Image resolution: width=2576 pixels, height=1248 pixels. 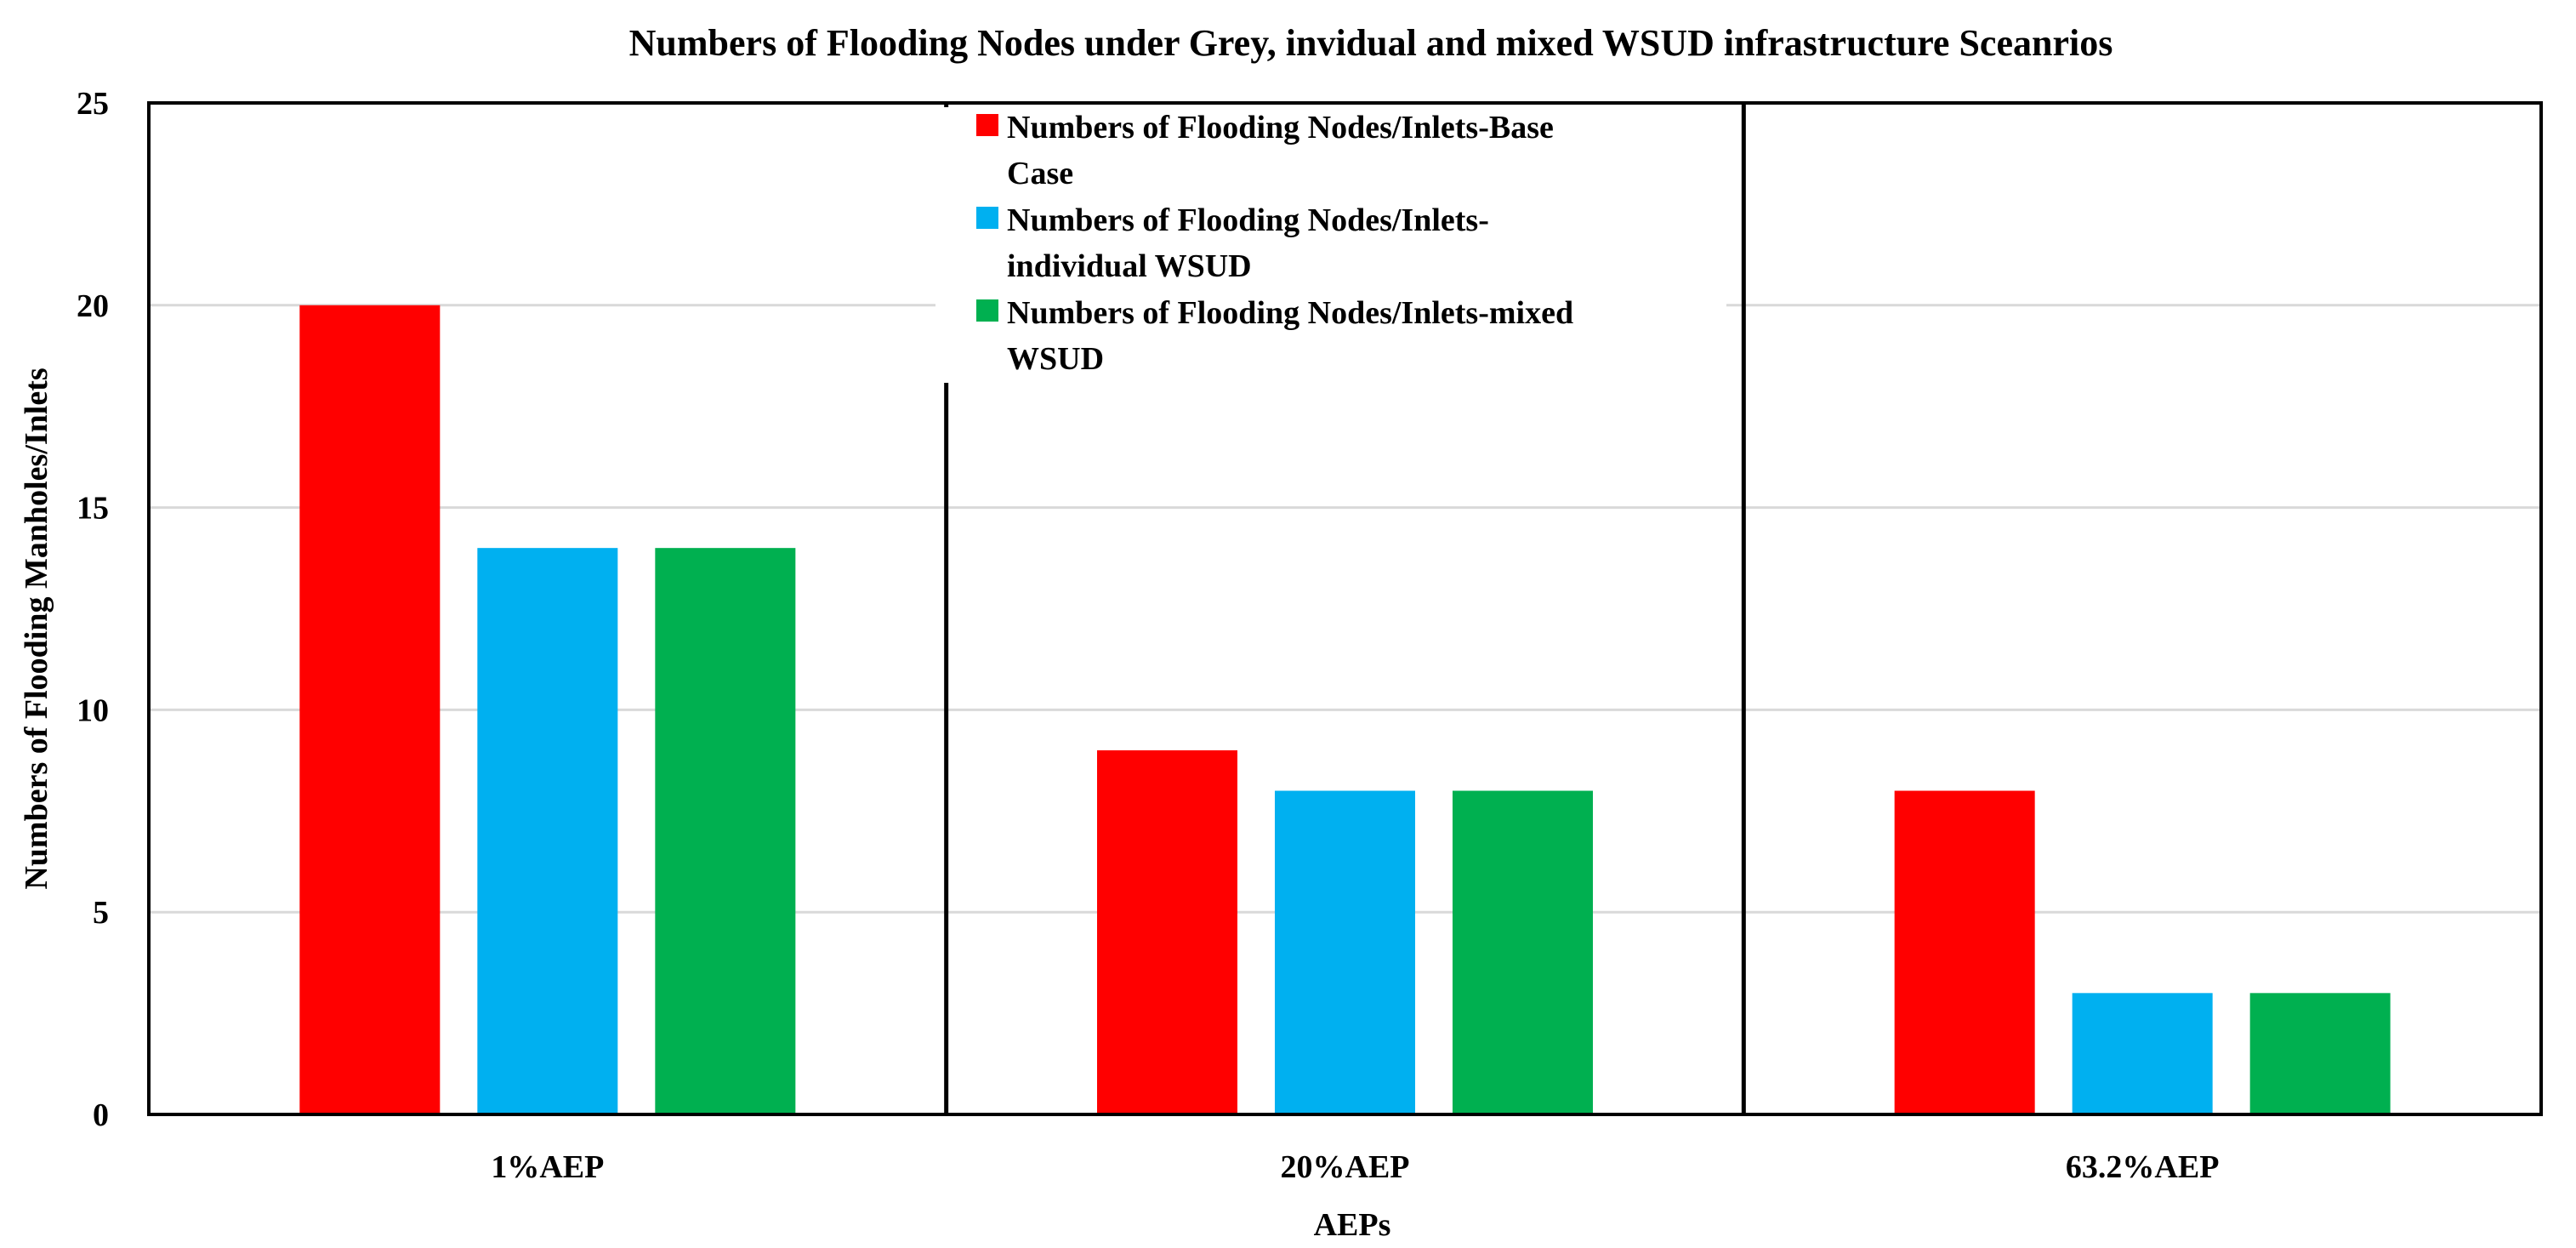 I want to click on y-tick-label: 15, so click(x=93, y=509).